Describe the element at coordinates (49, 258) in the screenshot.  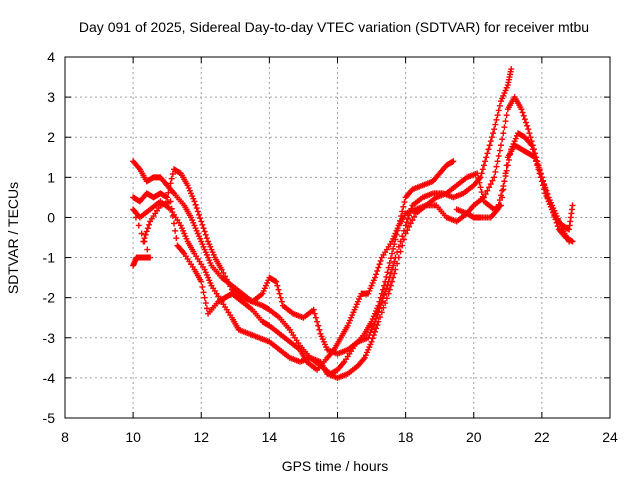
I see `y-tick-label: -1` at that location.